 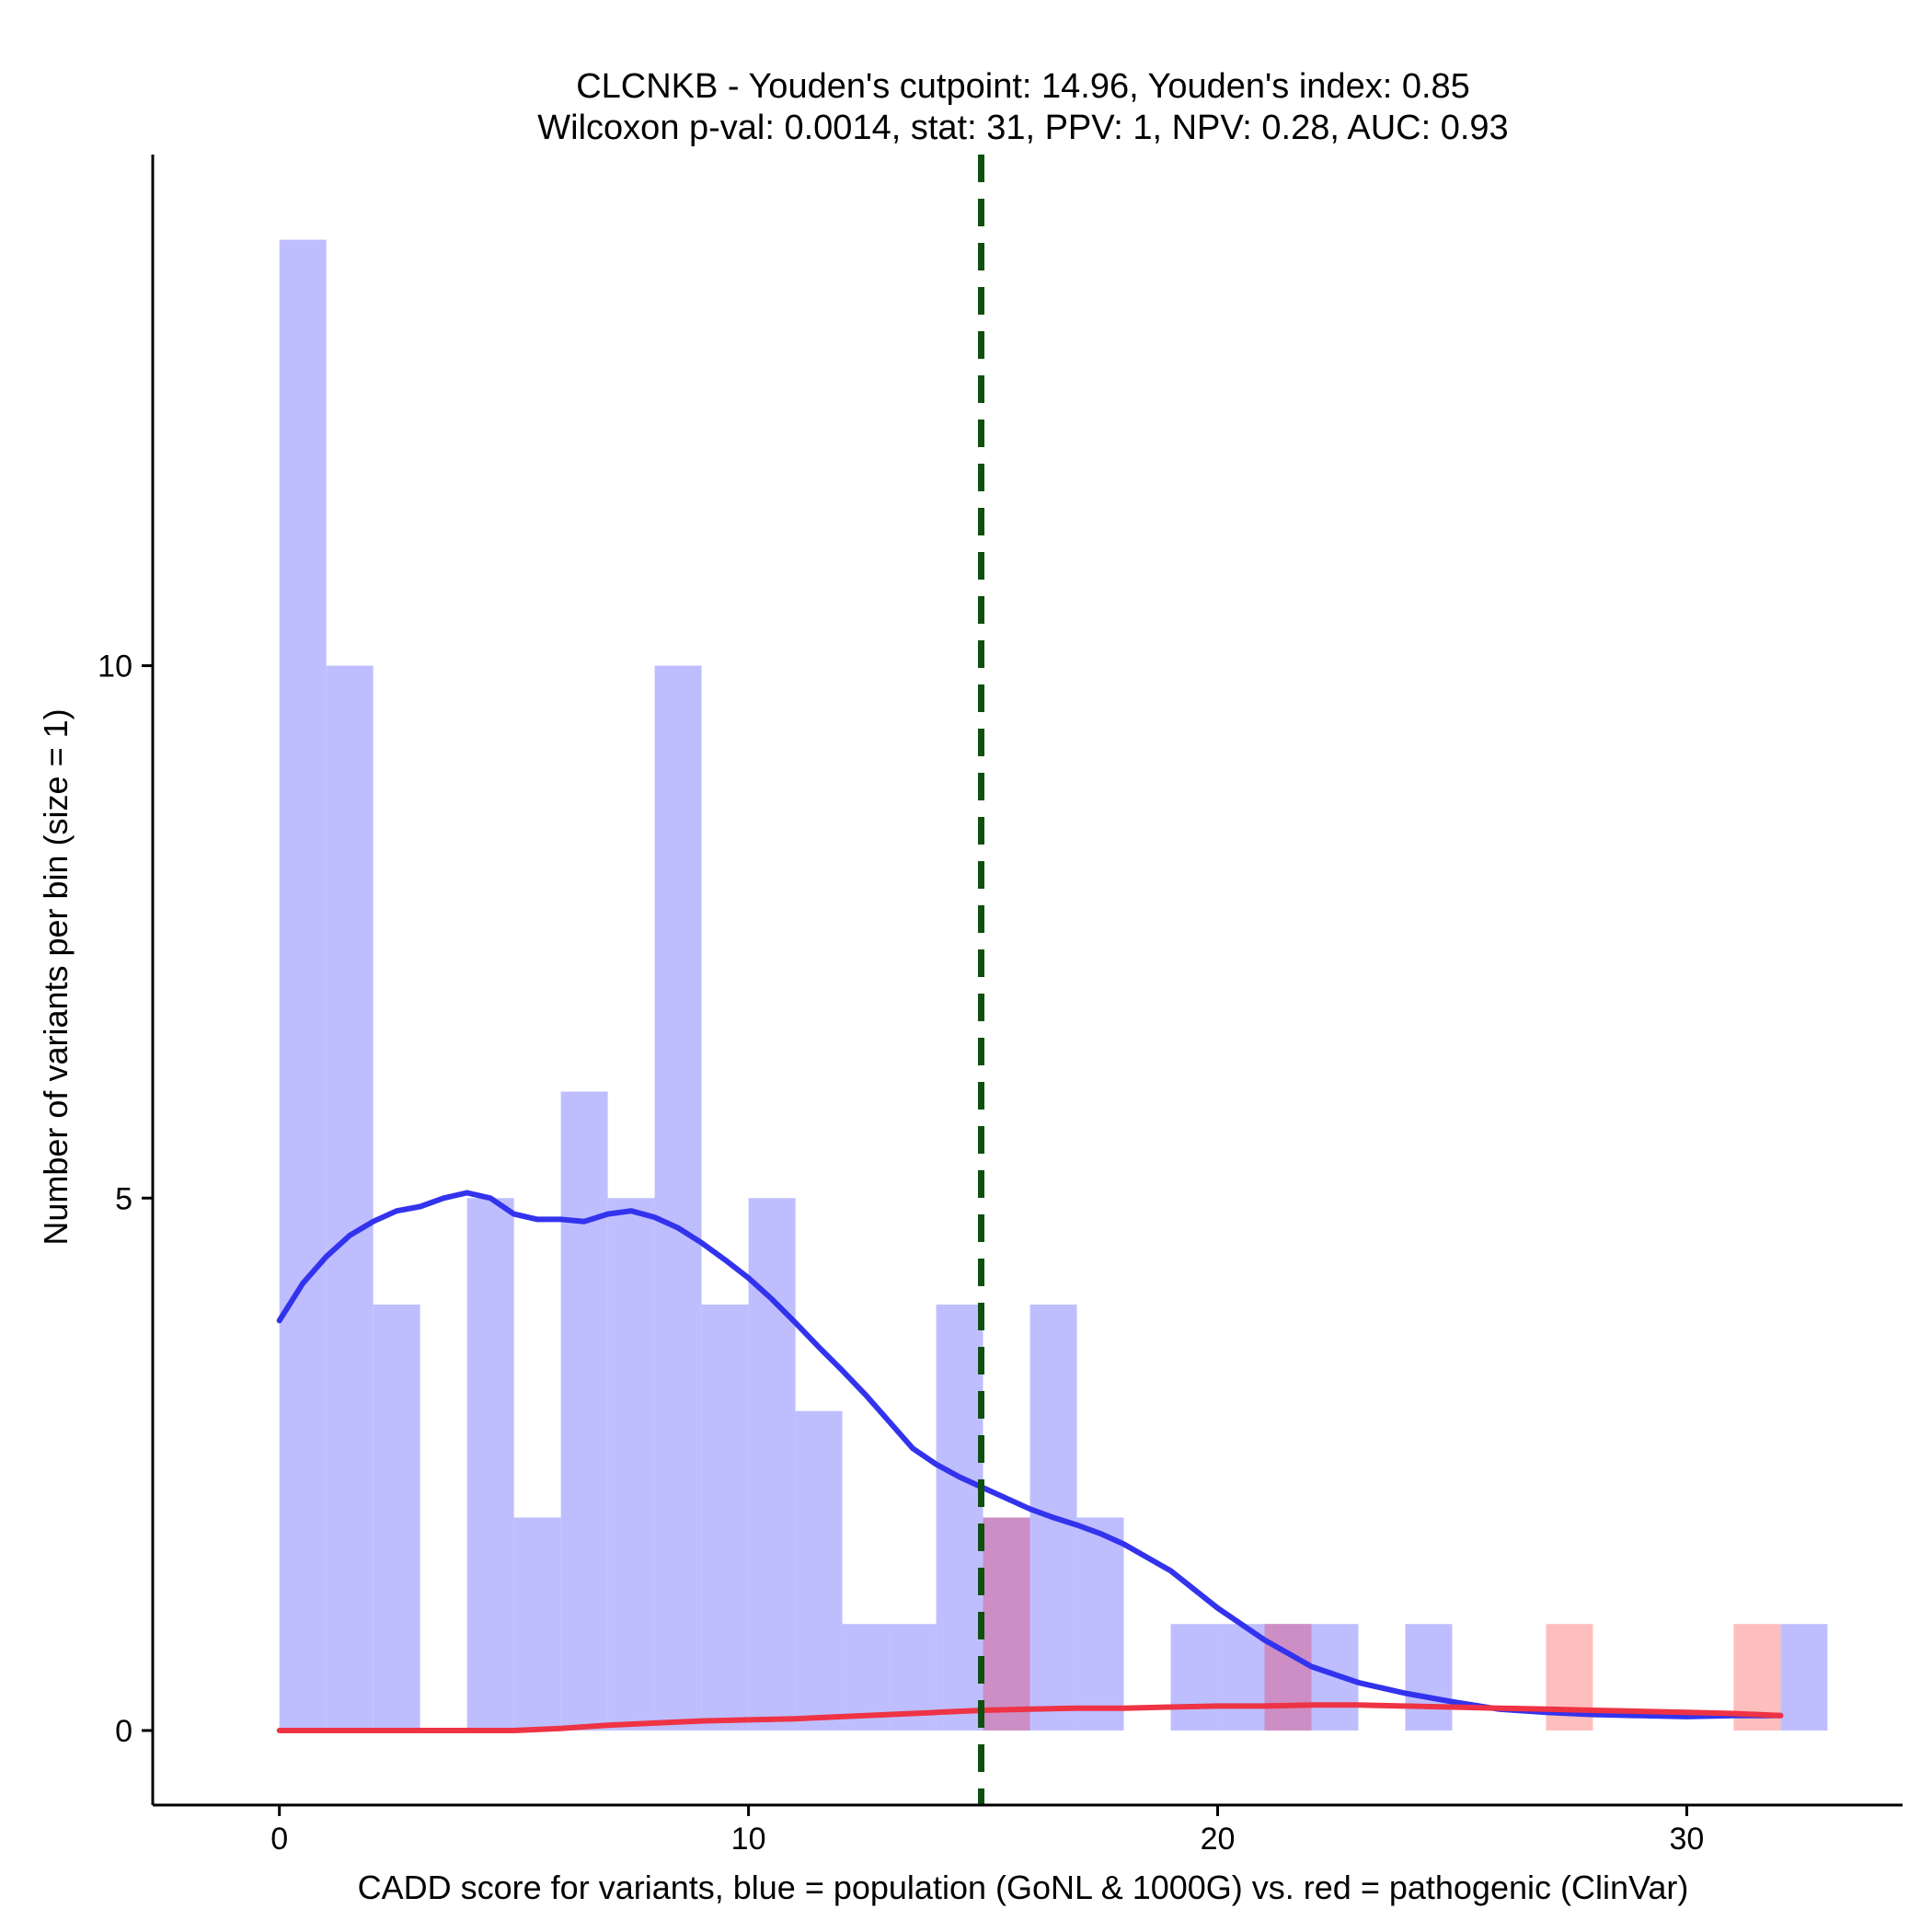 What do you see at coordinates (748, 1839) in the screenshot?
I see `x-tick-label: 10` at bounding box center [748, 1839].